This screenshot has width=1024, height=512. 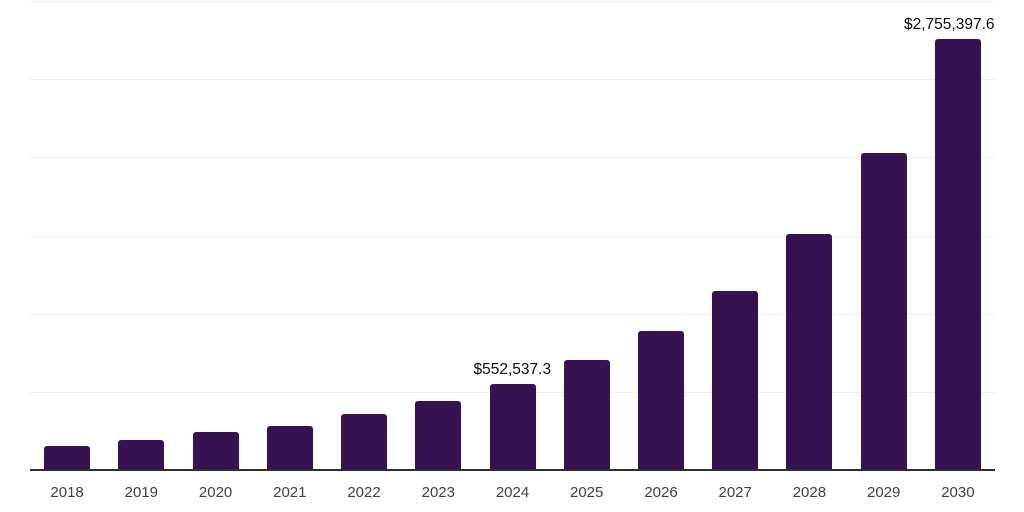 I want to click on bar-2019, so click(x=141, y=454).